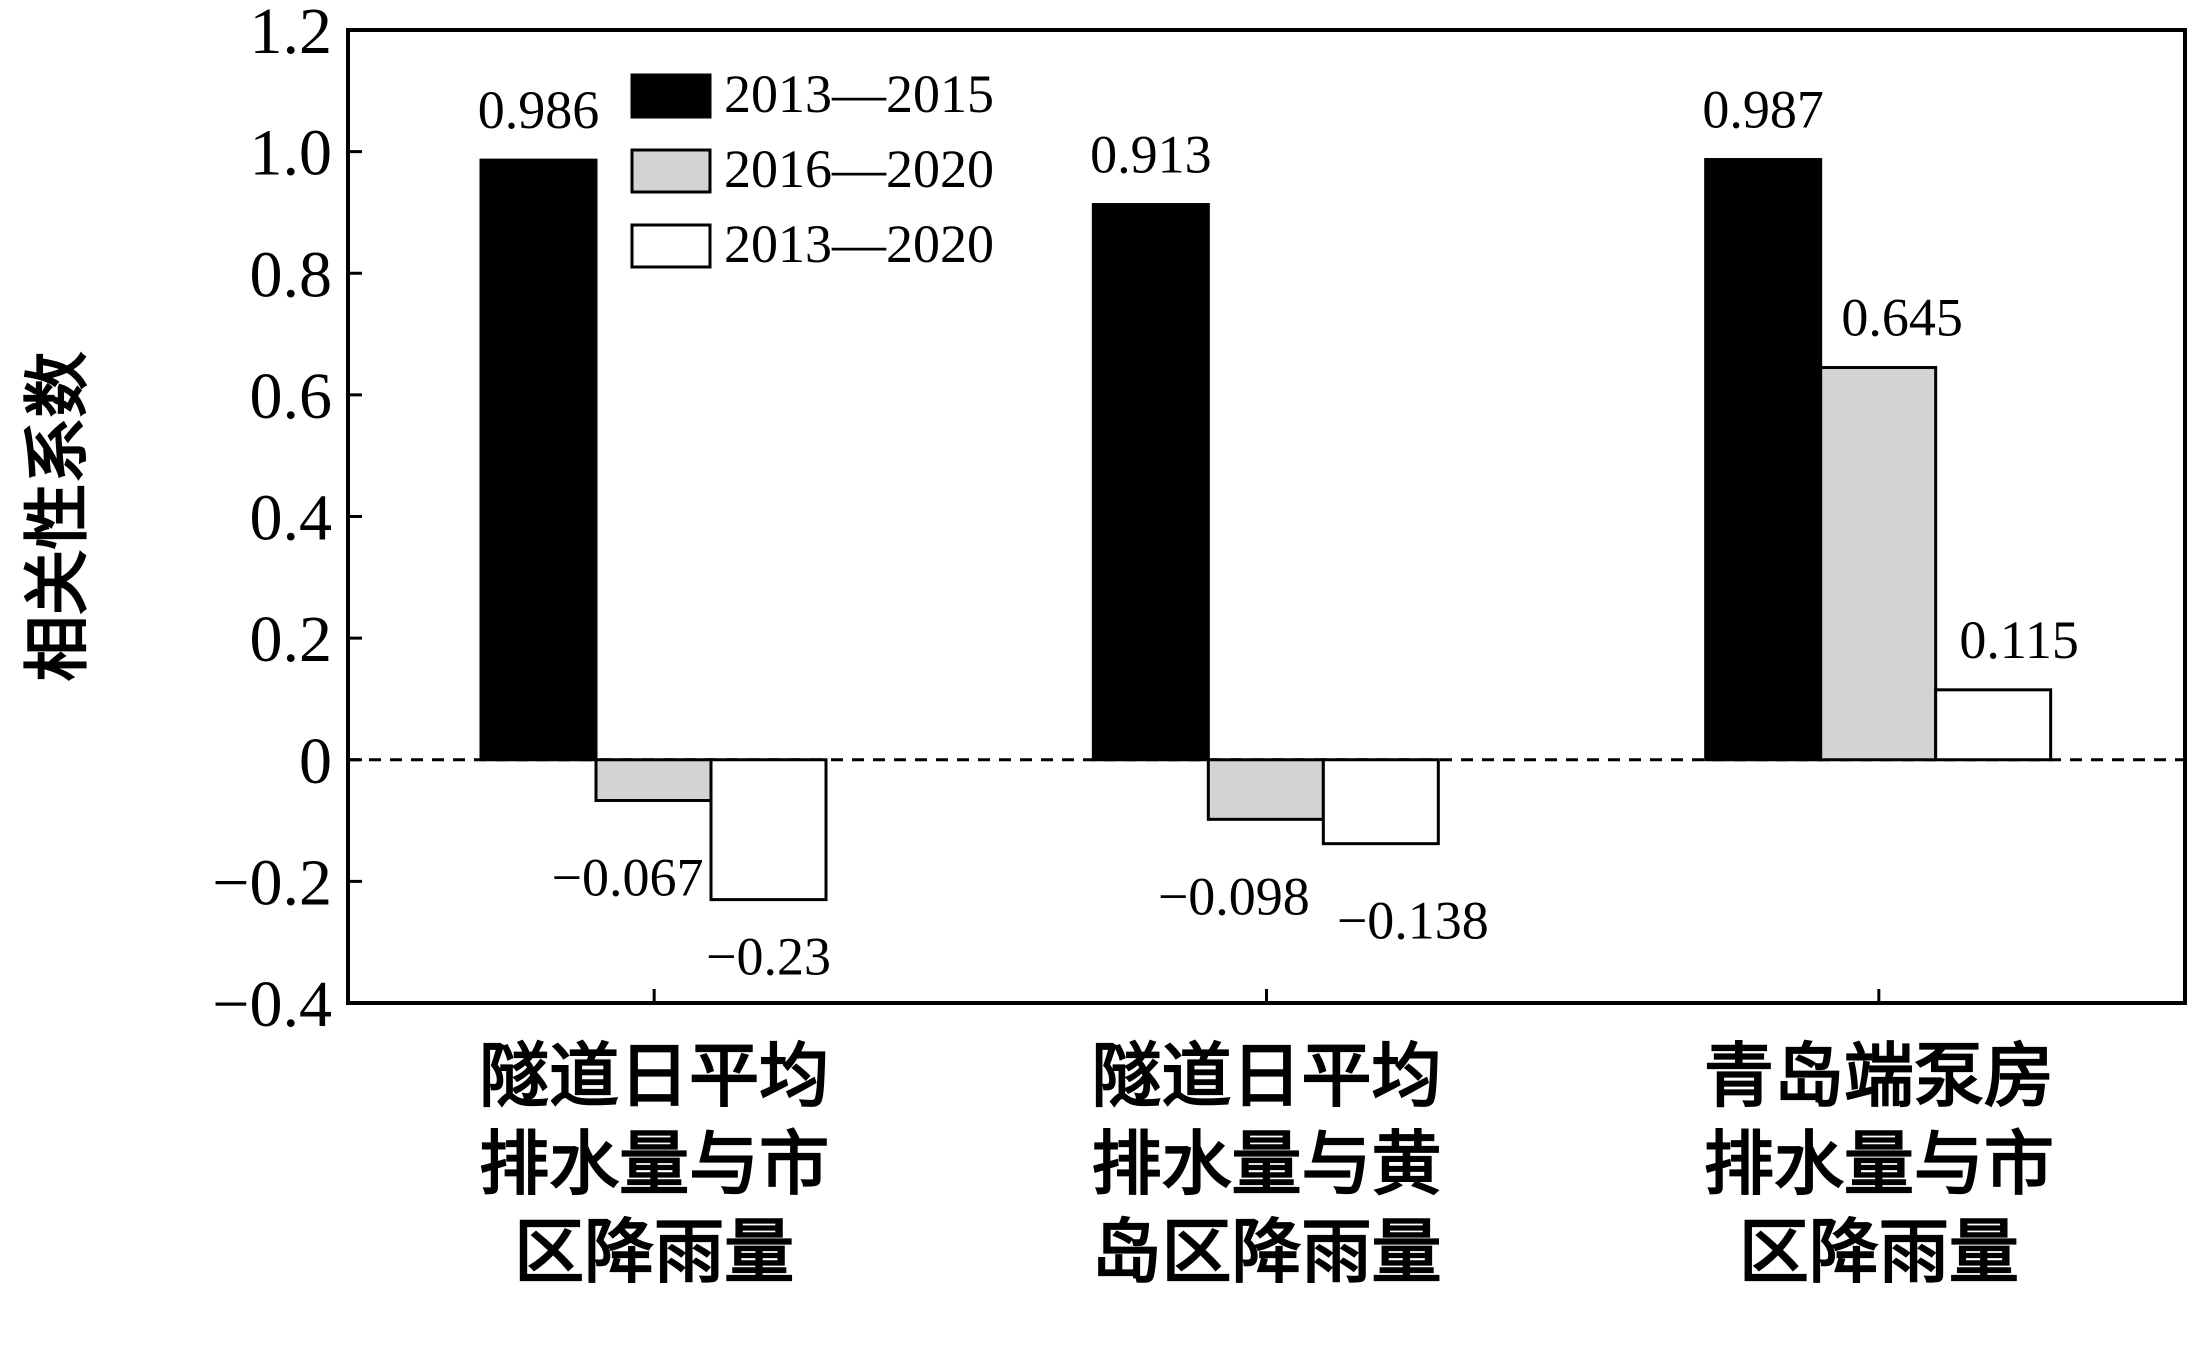 The image size is (2189, 1358). What do you see at coordinates (768, 957) in the screenshot?
I see `data-label: −0.23` at bounding box center [768, 957].